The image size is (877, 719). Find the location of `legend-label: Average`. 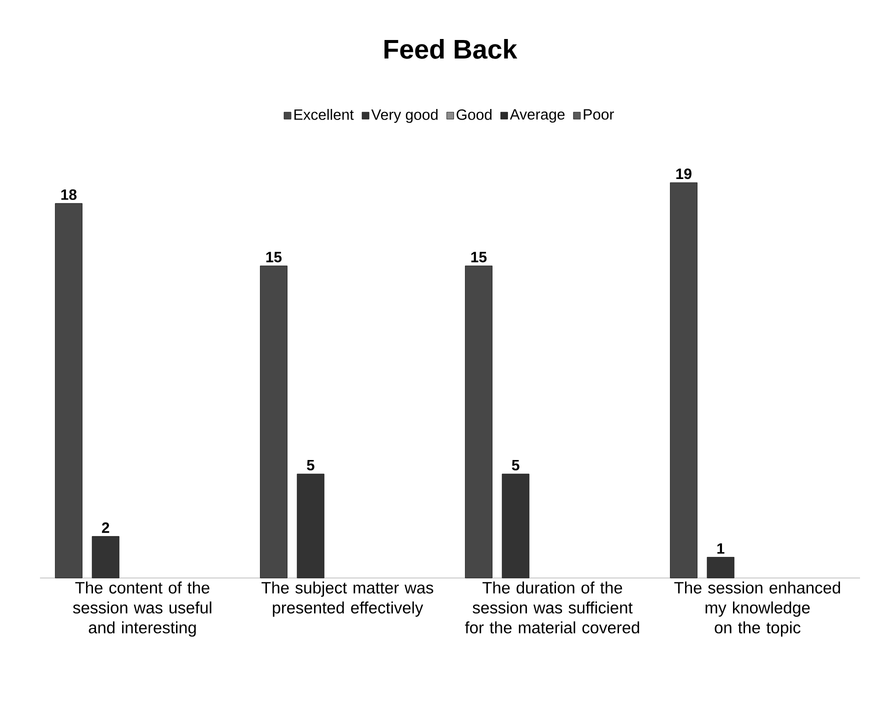

legend-label: Average is located at coordinates (537, 116).